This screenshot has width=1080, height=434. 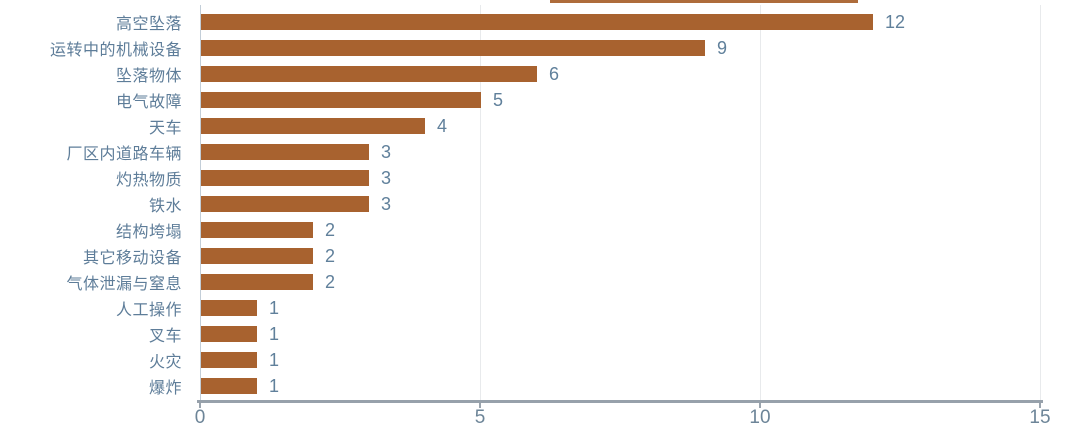 I want to click on category-label: 人工操作, so click(x=148, y=310).